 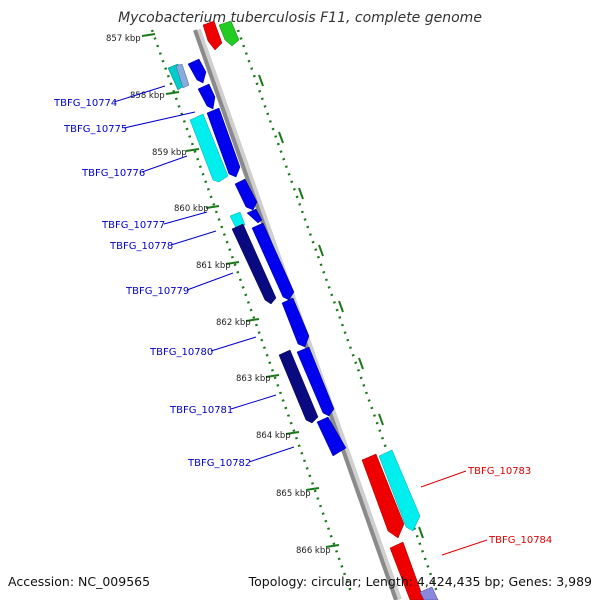 What do you see at coordinates (313, 551) in the screenshot?
I see `scale-label-866: 866 kbp` at bounding box center [313, 551].